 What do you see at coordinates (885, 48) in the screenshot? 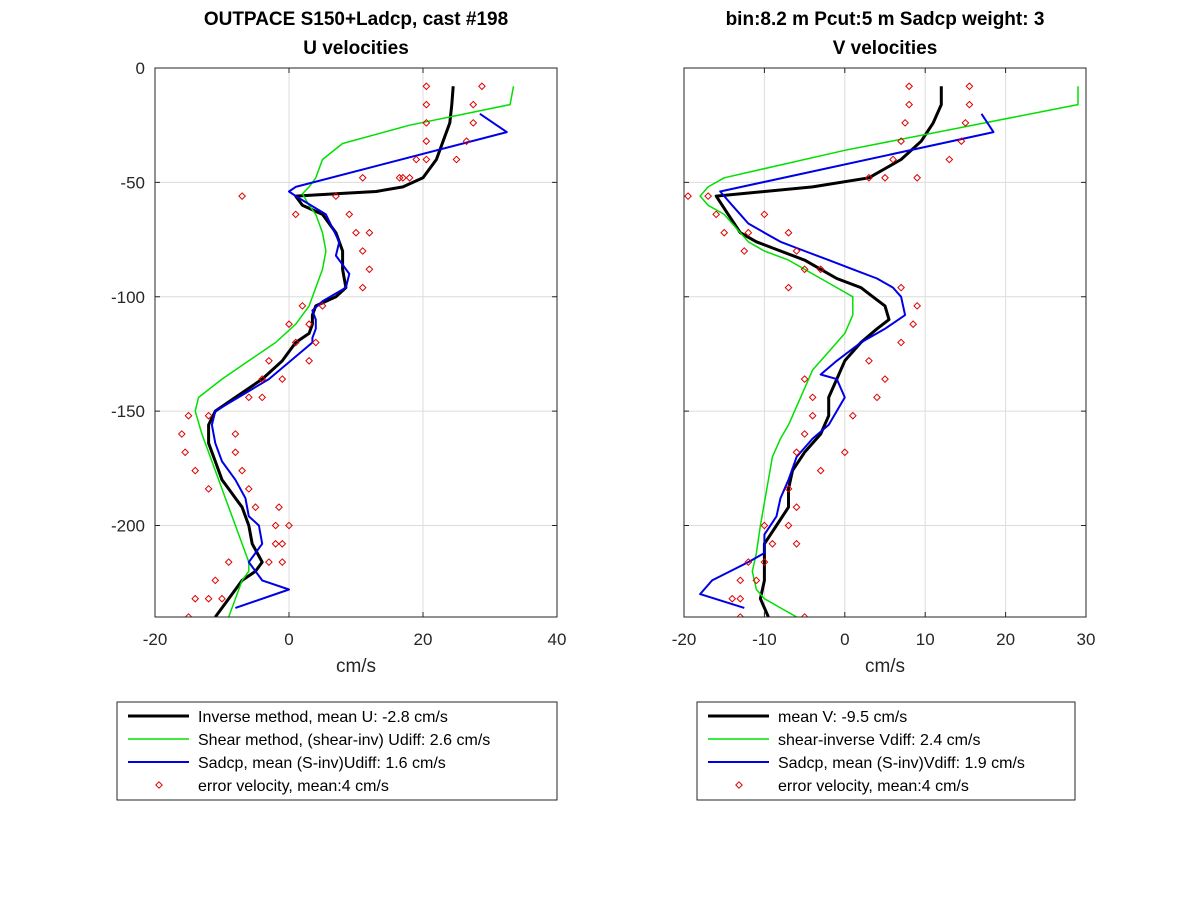
I see `v-panel-subtitle: V velocities` at bounding box center [885, 48].